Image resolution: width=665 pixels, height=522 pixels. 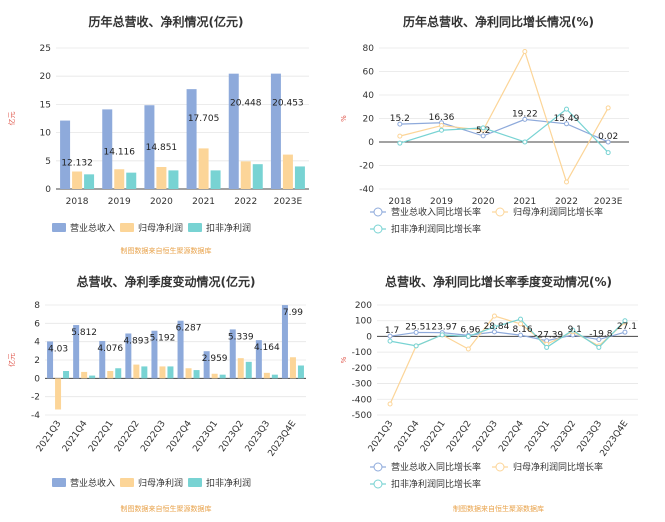 What do you see at coordinates (548, 336) in the screenshot?
I see `data-label: -27.39` at bounding box center [548, 336].